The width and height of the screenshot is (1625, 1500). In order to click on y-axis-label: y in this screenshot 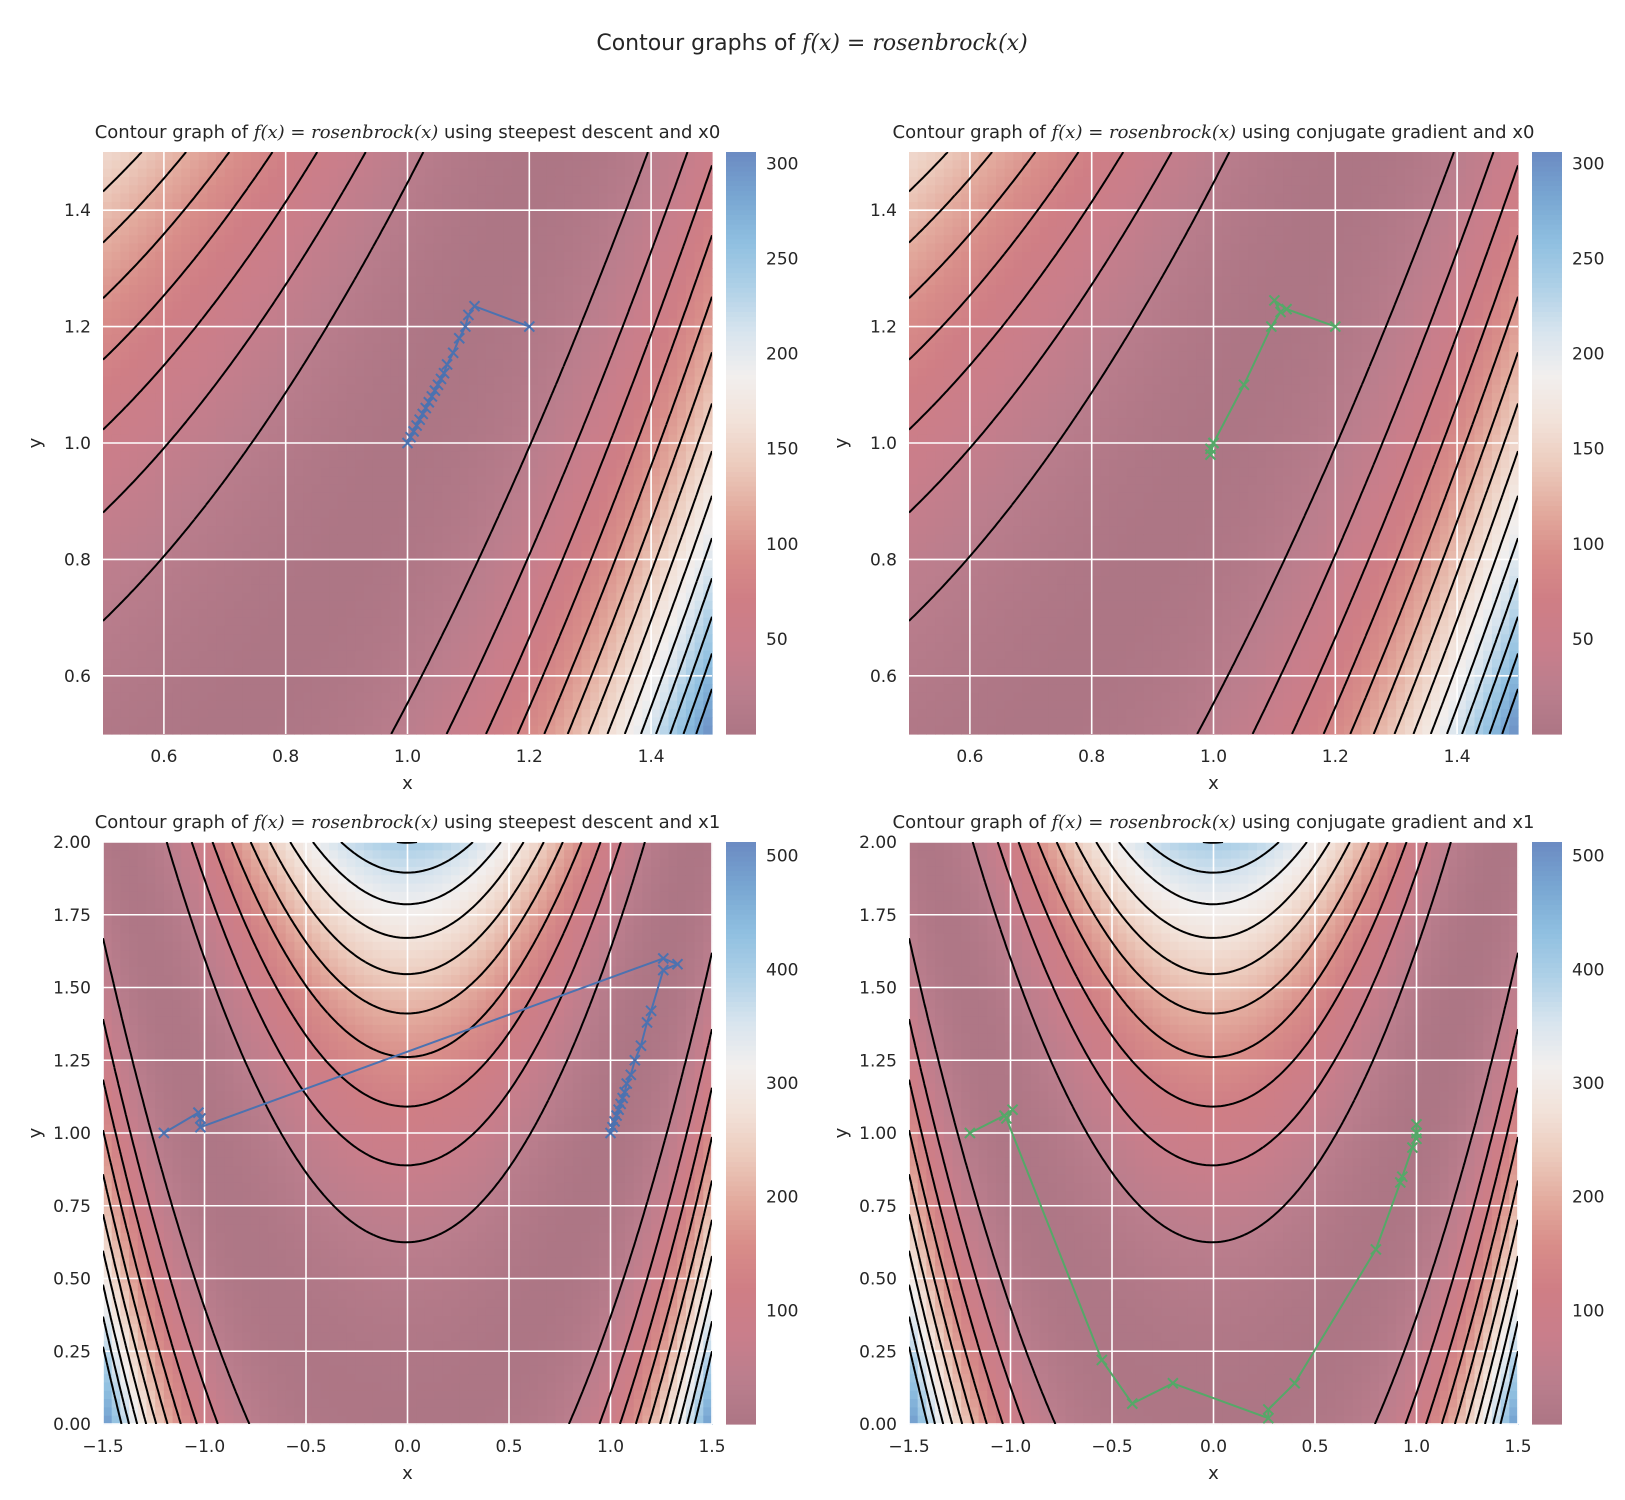, I will do `click(35, 442)`.